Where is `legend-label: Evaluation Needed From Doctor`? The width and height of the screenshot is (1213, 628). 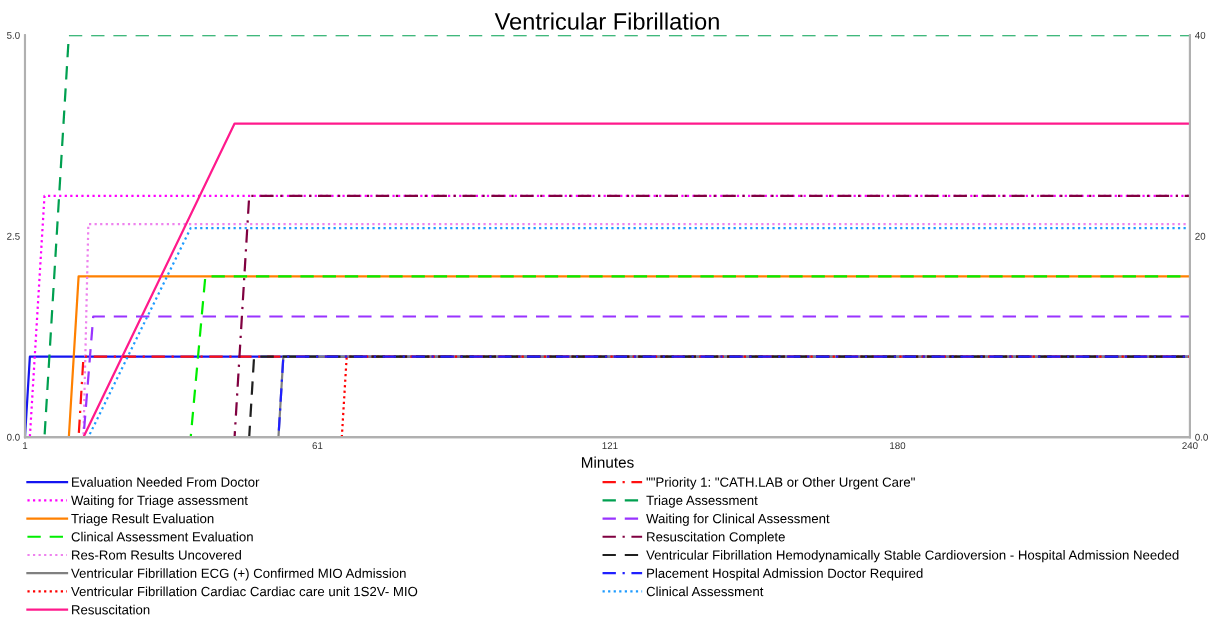
legend-label: Evaluation Needed From Doctor is located at coordinates (166, 482).